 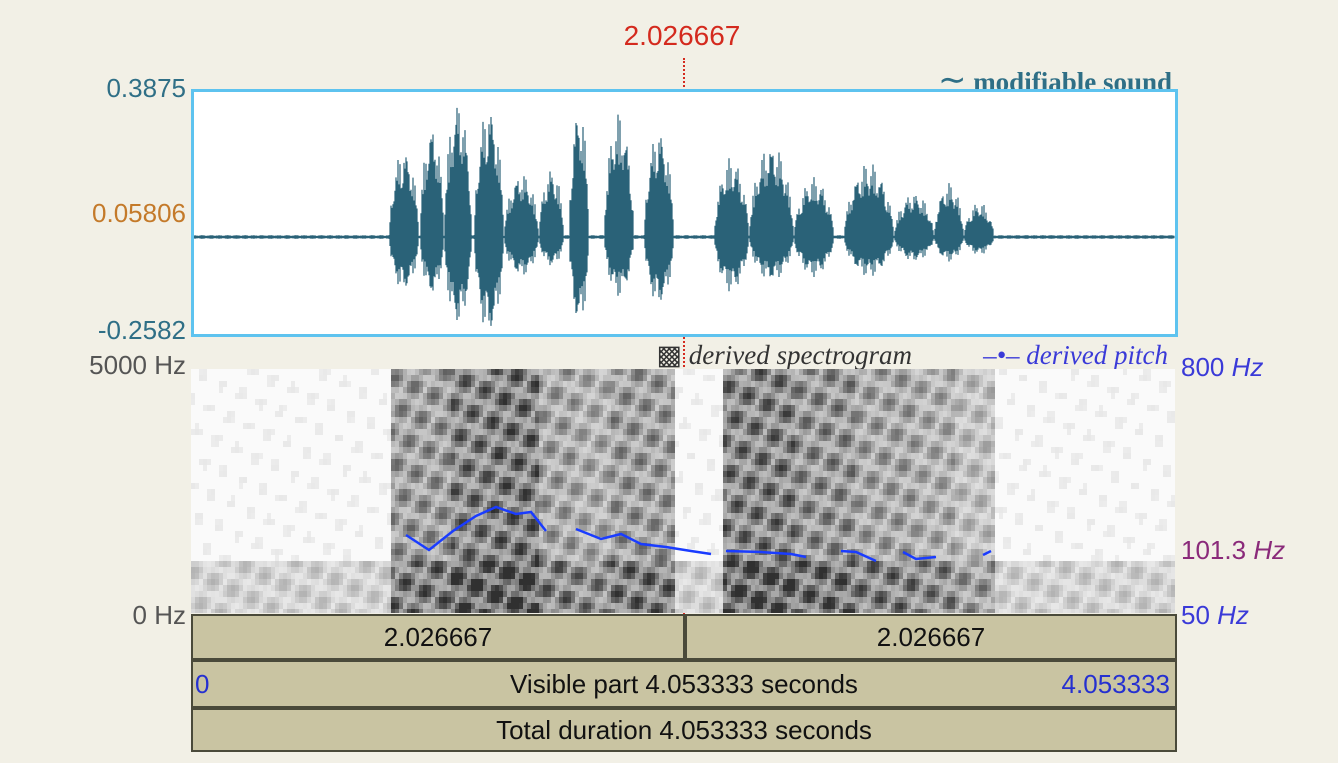 I want to click on pitch-legend-label: derived pitch, so click(x=1097, y=355).